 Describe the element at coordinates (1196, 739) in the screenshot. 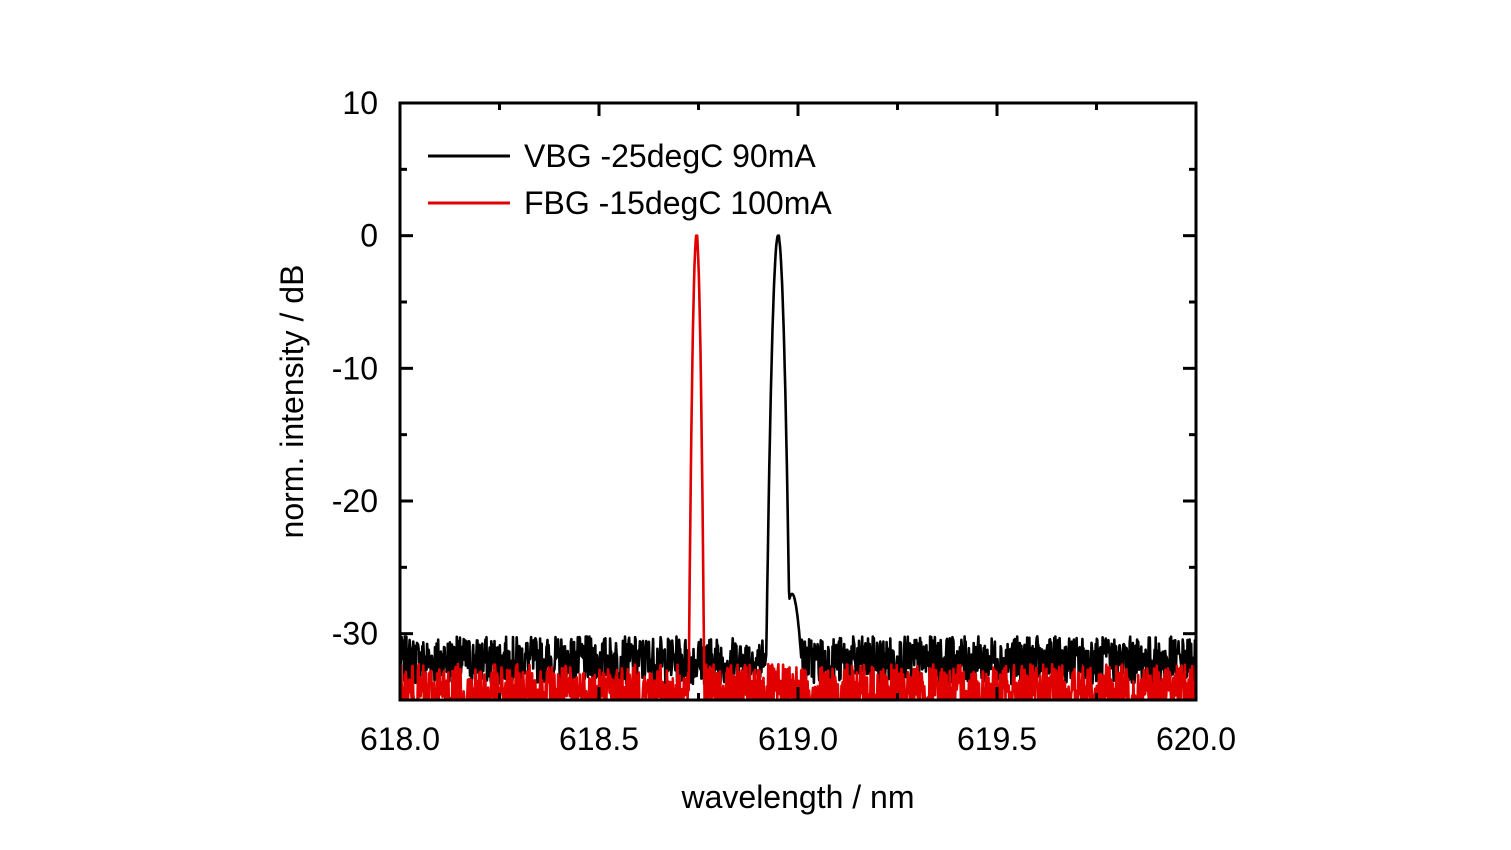

I see `x-tick-label: 620.0` at that location.